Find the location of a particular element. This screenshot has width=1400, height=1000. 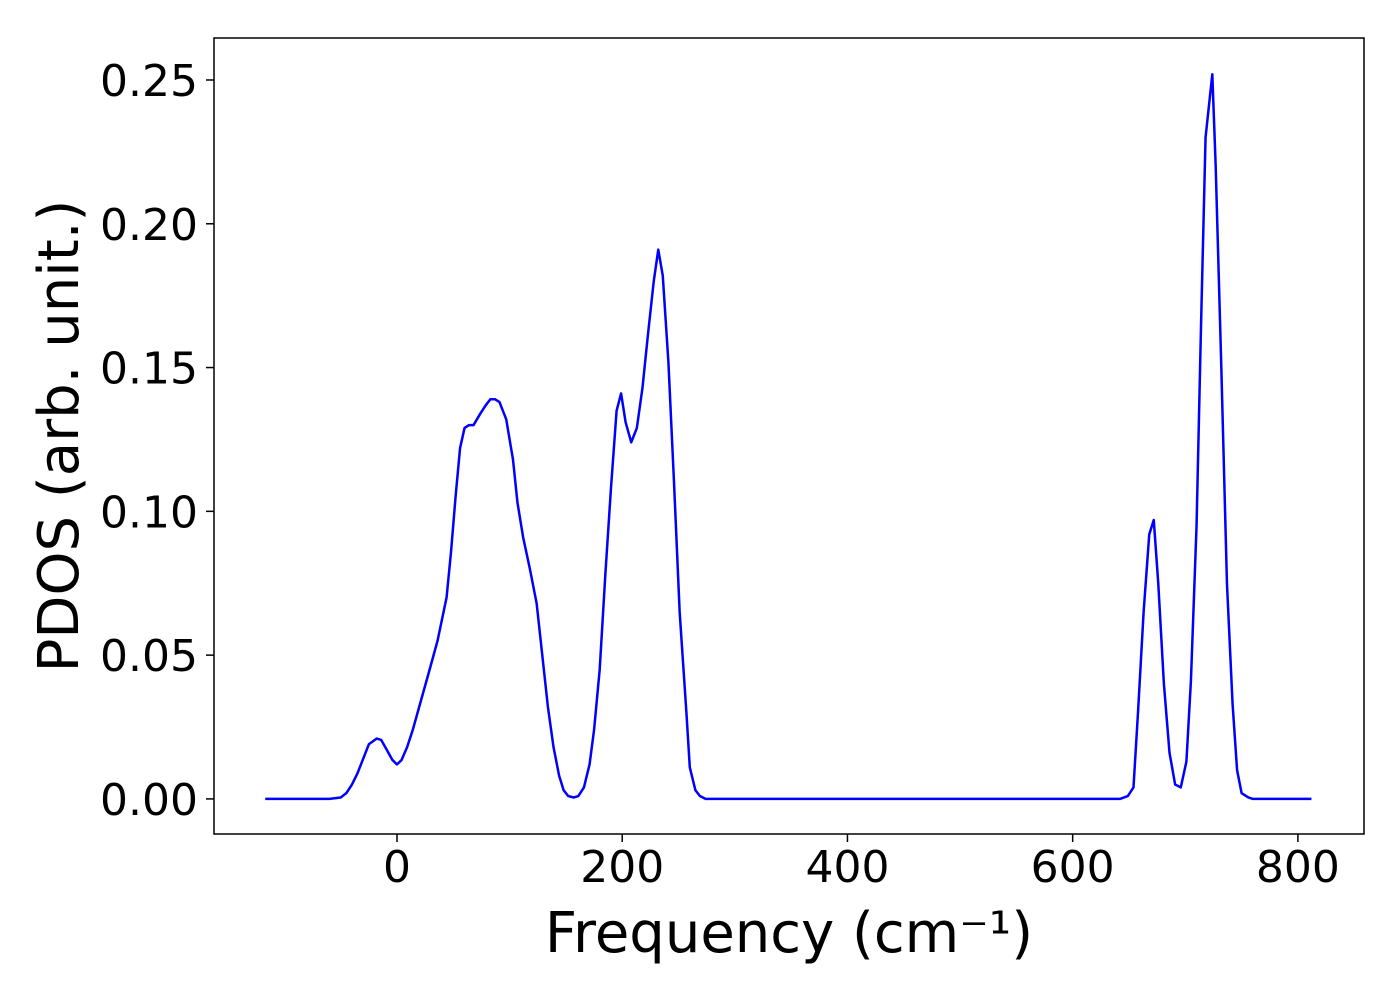

y-axis-label: PDOS (arb. unit.) is located at coordinates (59, 436).